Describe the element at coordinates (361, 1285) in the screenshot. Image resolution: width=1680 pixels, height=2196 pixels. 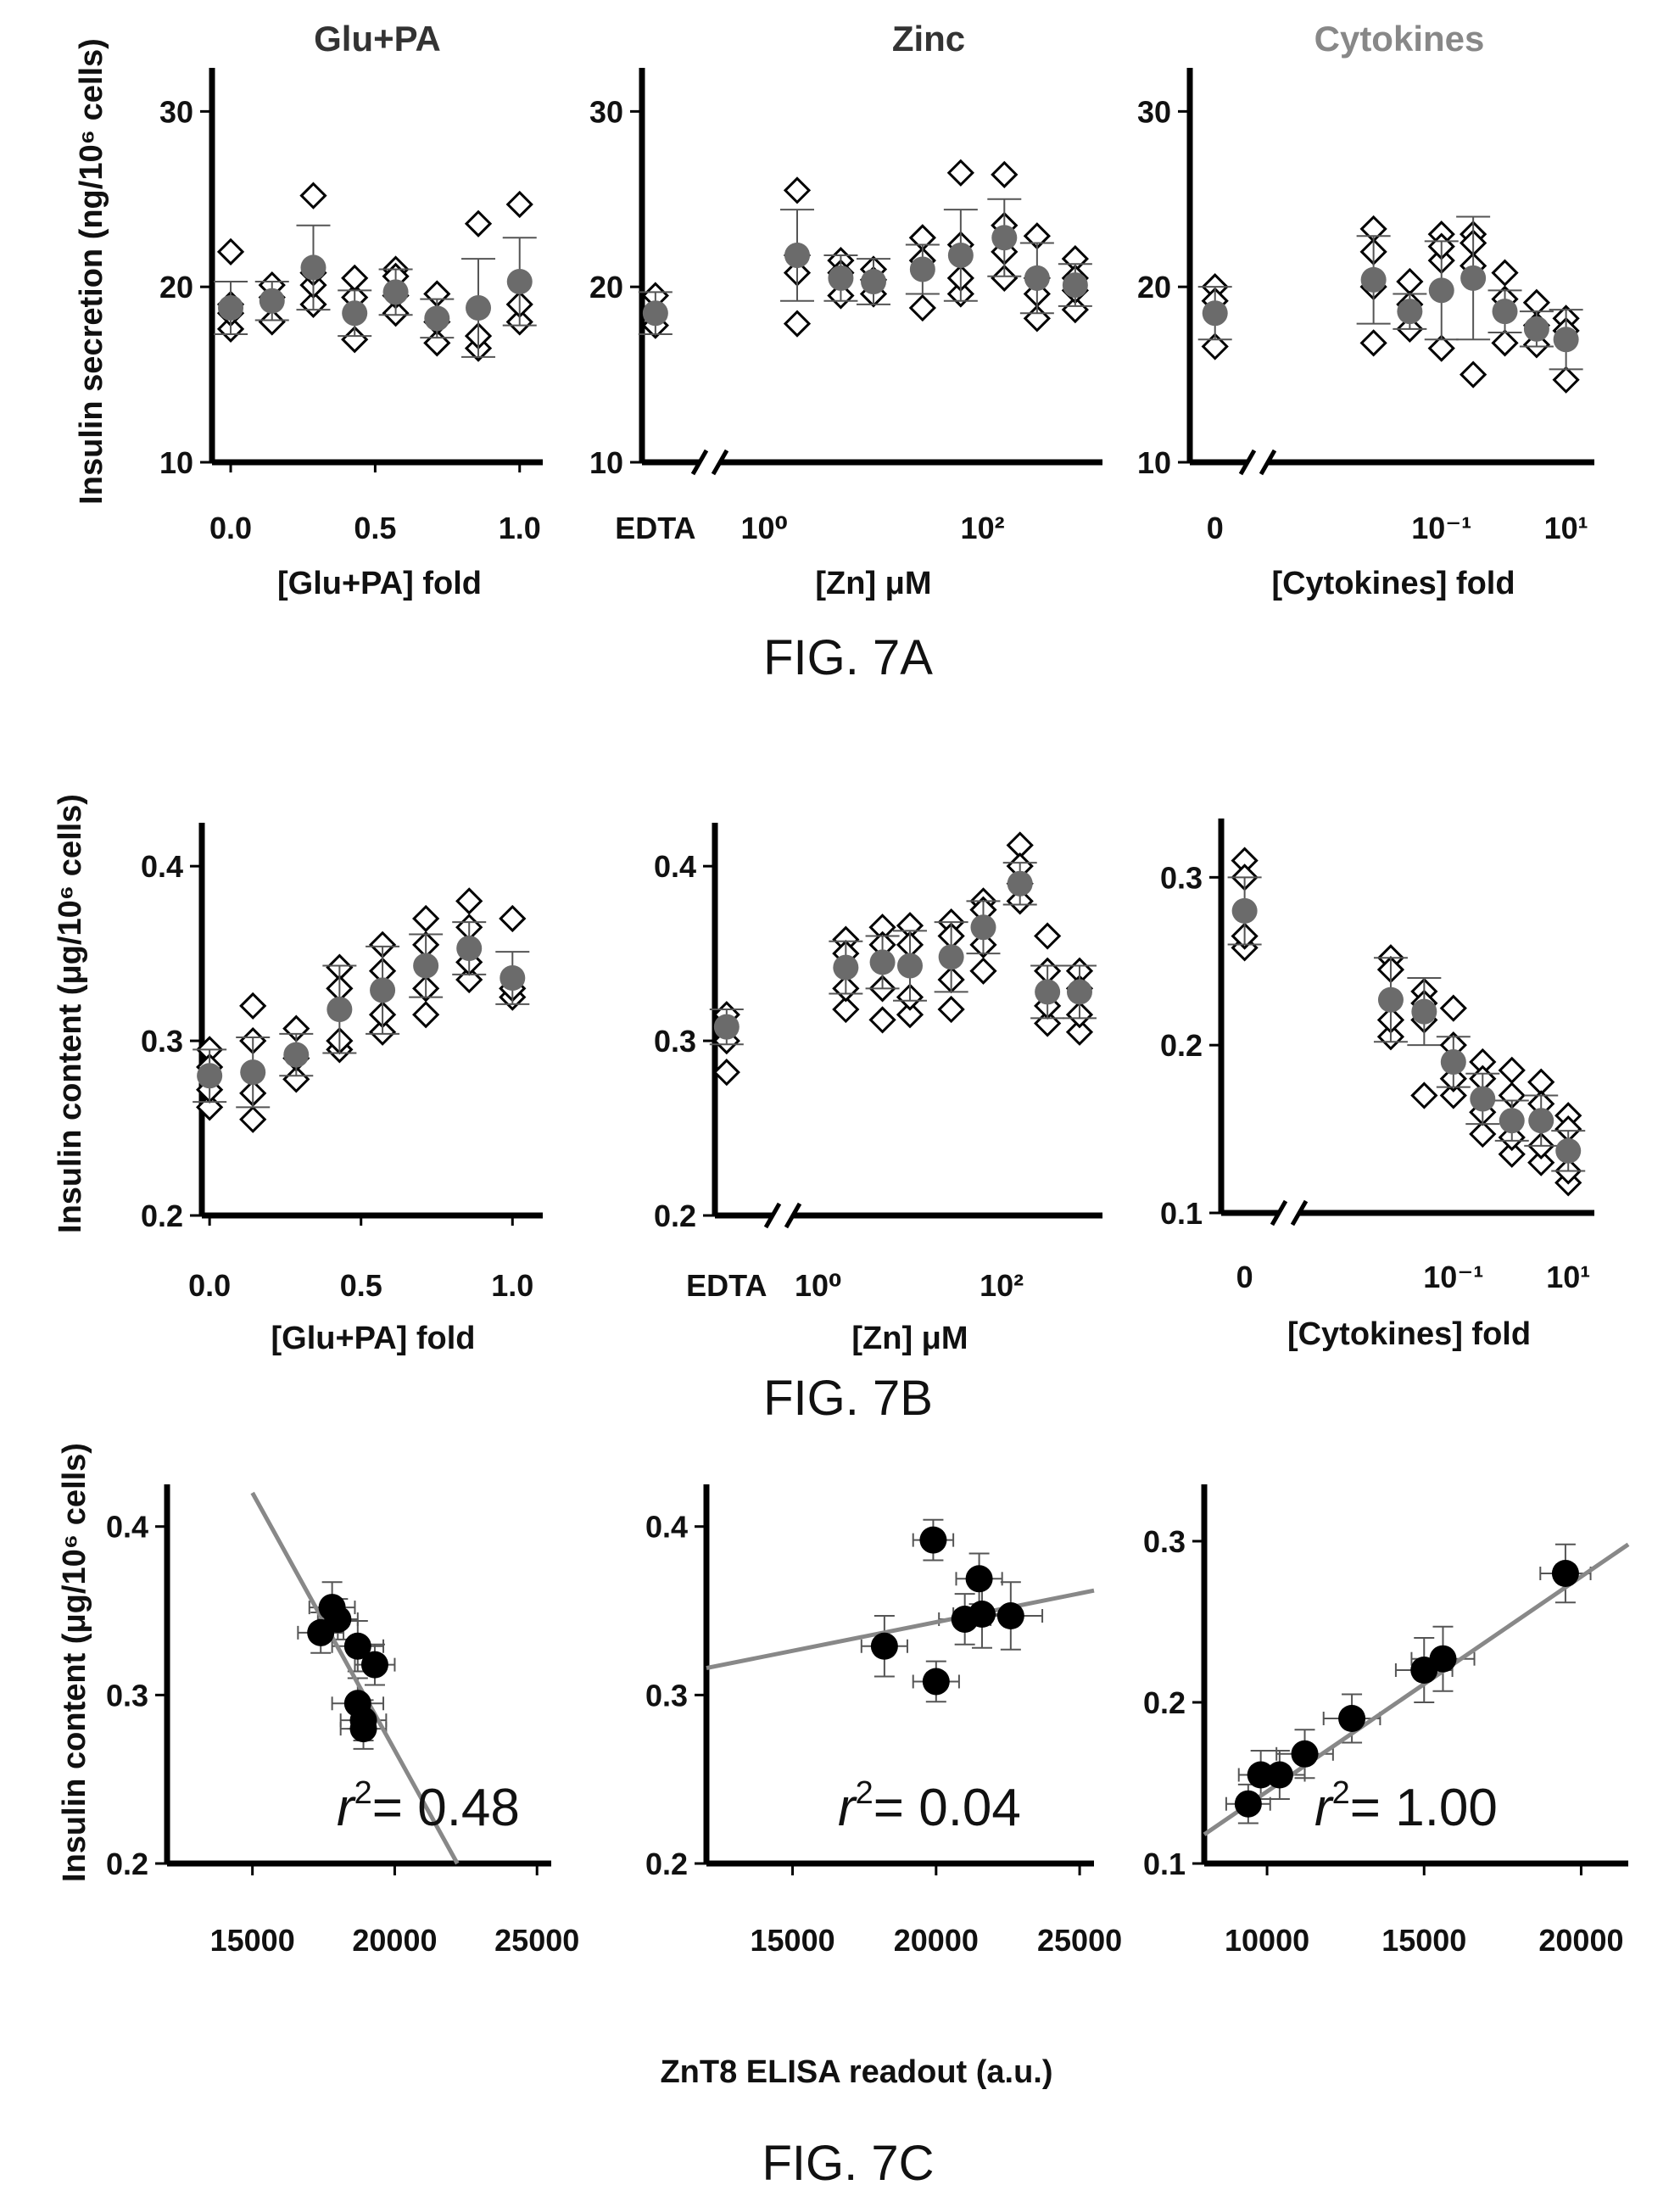
I see `x-tick-label: 0.5` at that location.